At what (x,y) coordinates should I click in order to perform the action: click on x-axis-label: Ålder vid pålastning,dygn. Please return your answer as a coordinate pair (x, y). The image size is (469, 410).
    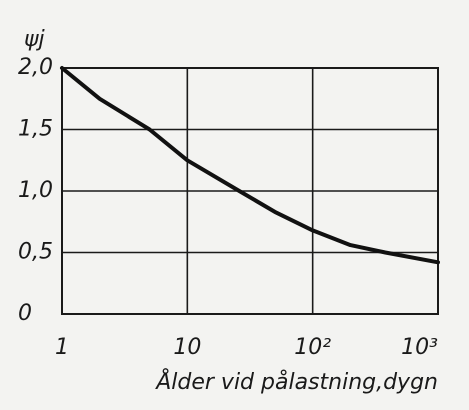
    Looking at the image, I should click on (296, 381).